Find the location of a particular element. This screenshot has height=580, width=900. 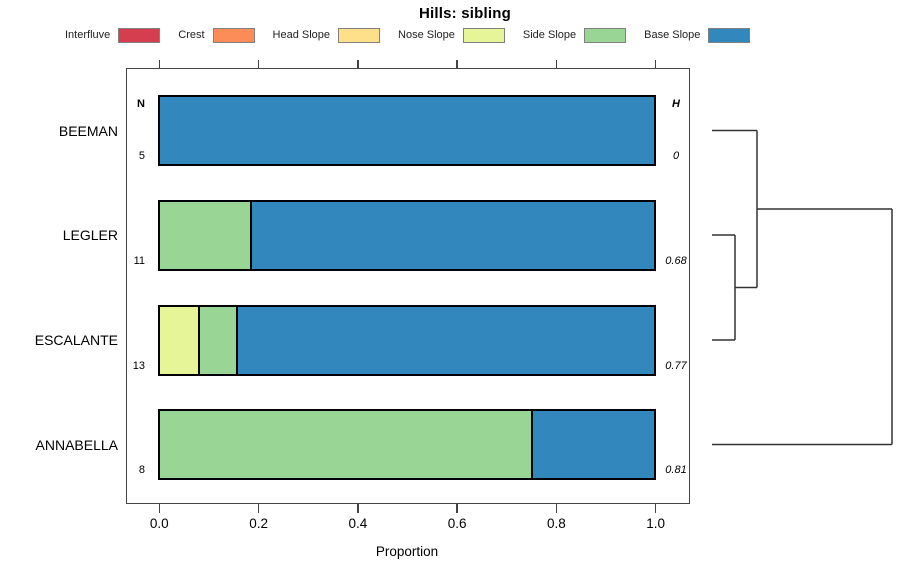

stacked-bar-legler is located at coordinates (407, 235).